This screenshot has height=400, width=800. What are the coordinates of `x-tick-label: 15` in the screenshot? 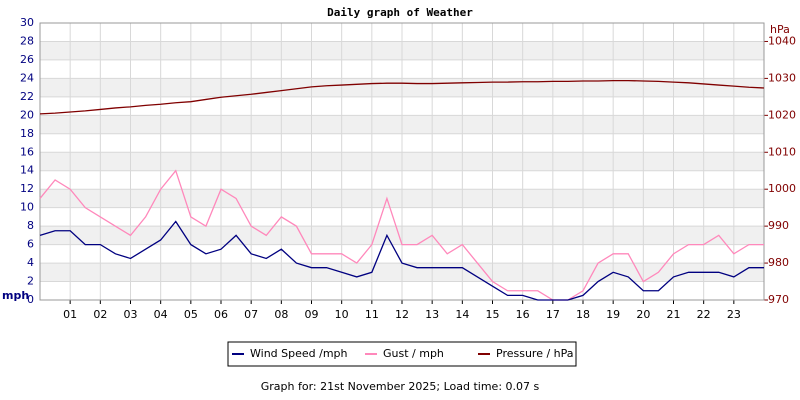 It's located at (493, 314).